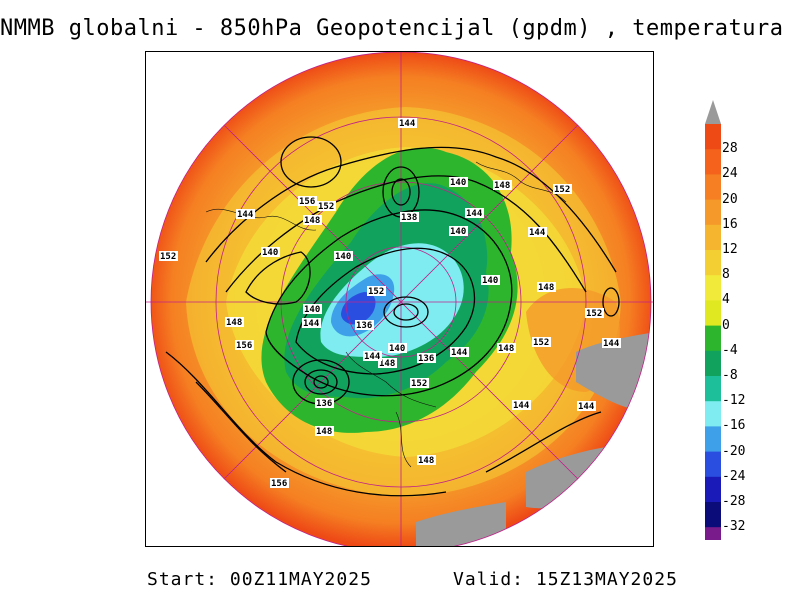 The image size is (800, 600). I want to click on colorbar-tick-label: -8, so click(730, 375).